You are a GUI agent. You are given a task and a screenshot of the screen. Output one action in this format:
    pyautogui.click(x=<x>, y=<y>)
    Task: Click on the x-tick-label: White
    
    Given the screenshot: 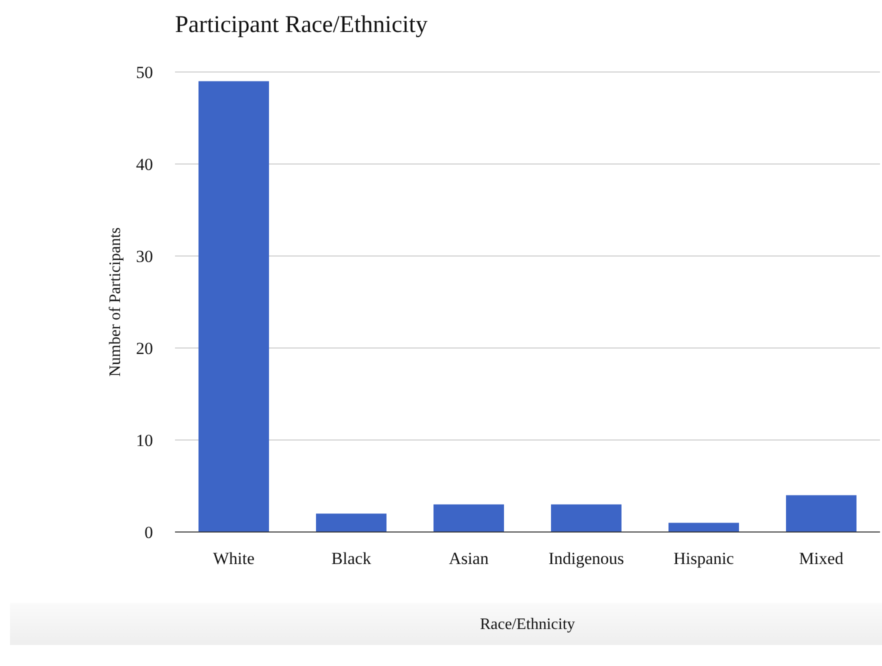 What is the action you would take?
    pyautogui.click(x=233, y=558)
    